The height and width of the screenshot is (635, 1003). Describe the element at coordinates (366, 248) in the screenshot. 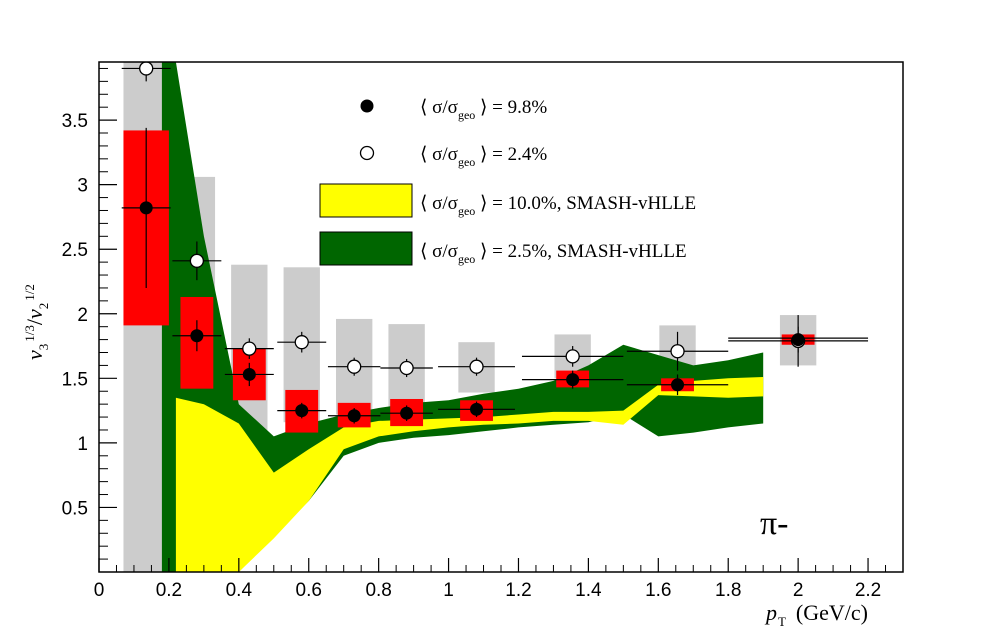

I see `legend-swatch-green` at that location.